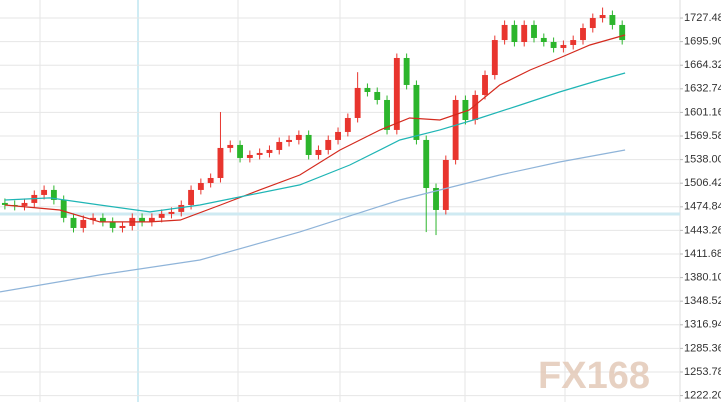 Image resolution: width=721 pixels, height=402 pixels. Describe the element at coordinates (702, 18) in the screenshot. I see `y-tick-label: 1727.48` at that location.